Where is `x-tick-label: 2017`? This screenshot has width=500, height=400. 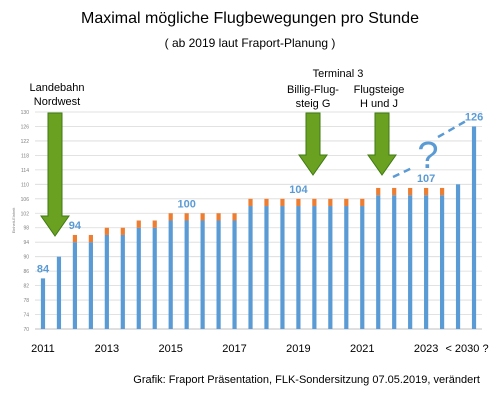
x-tick-label: 2017 is located at coordinates (234, 349).